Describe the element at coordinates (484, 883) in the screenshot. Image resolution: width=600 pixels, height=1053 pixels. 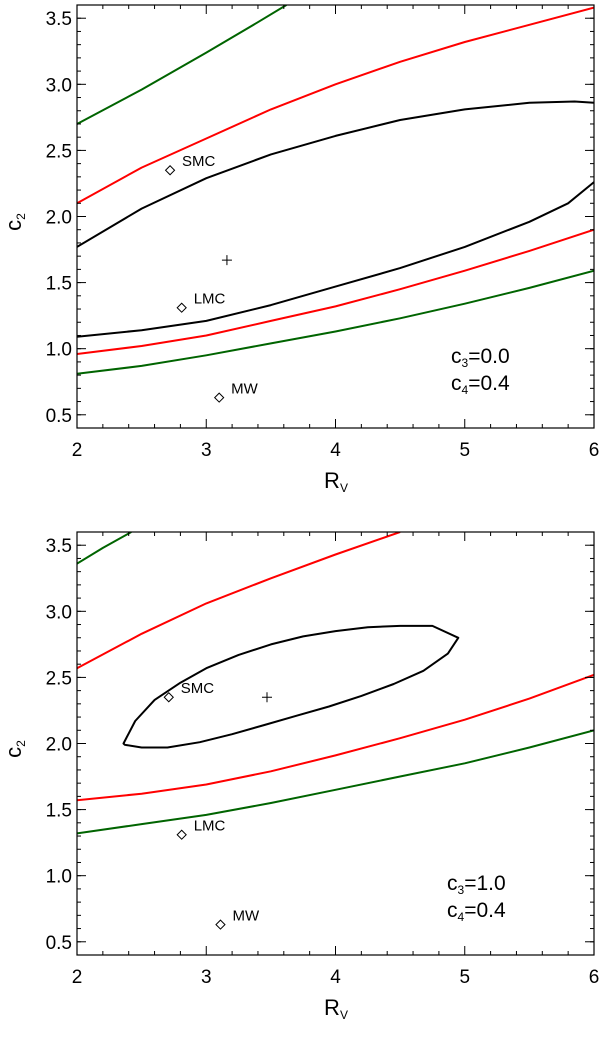
I see `parameter-annotation-value: =1.0` at that location.